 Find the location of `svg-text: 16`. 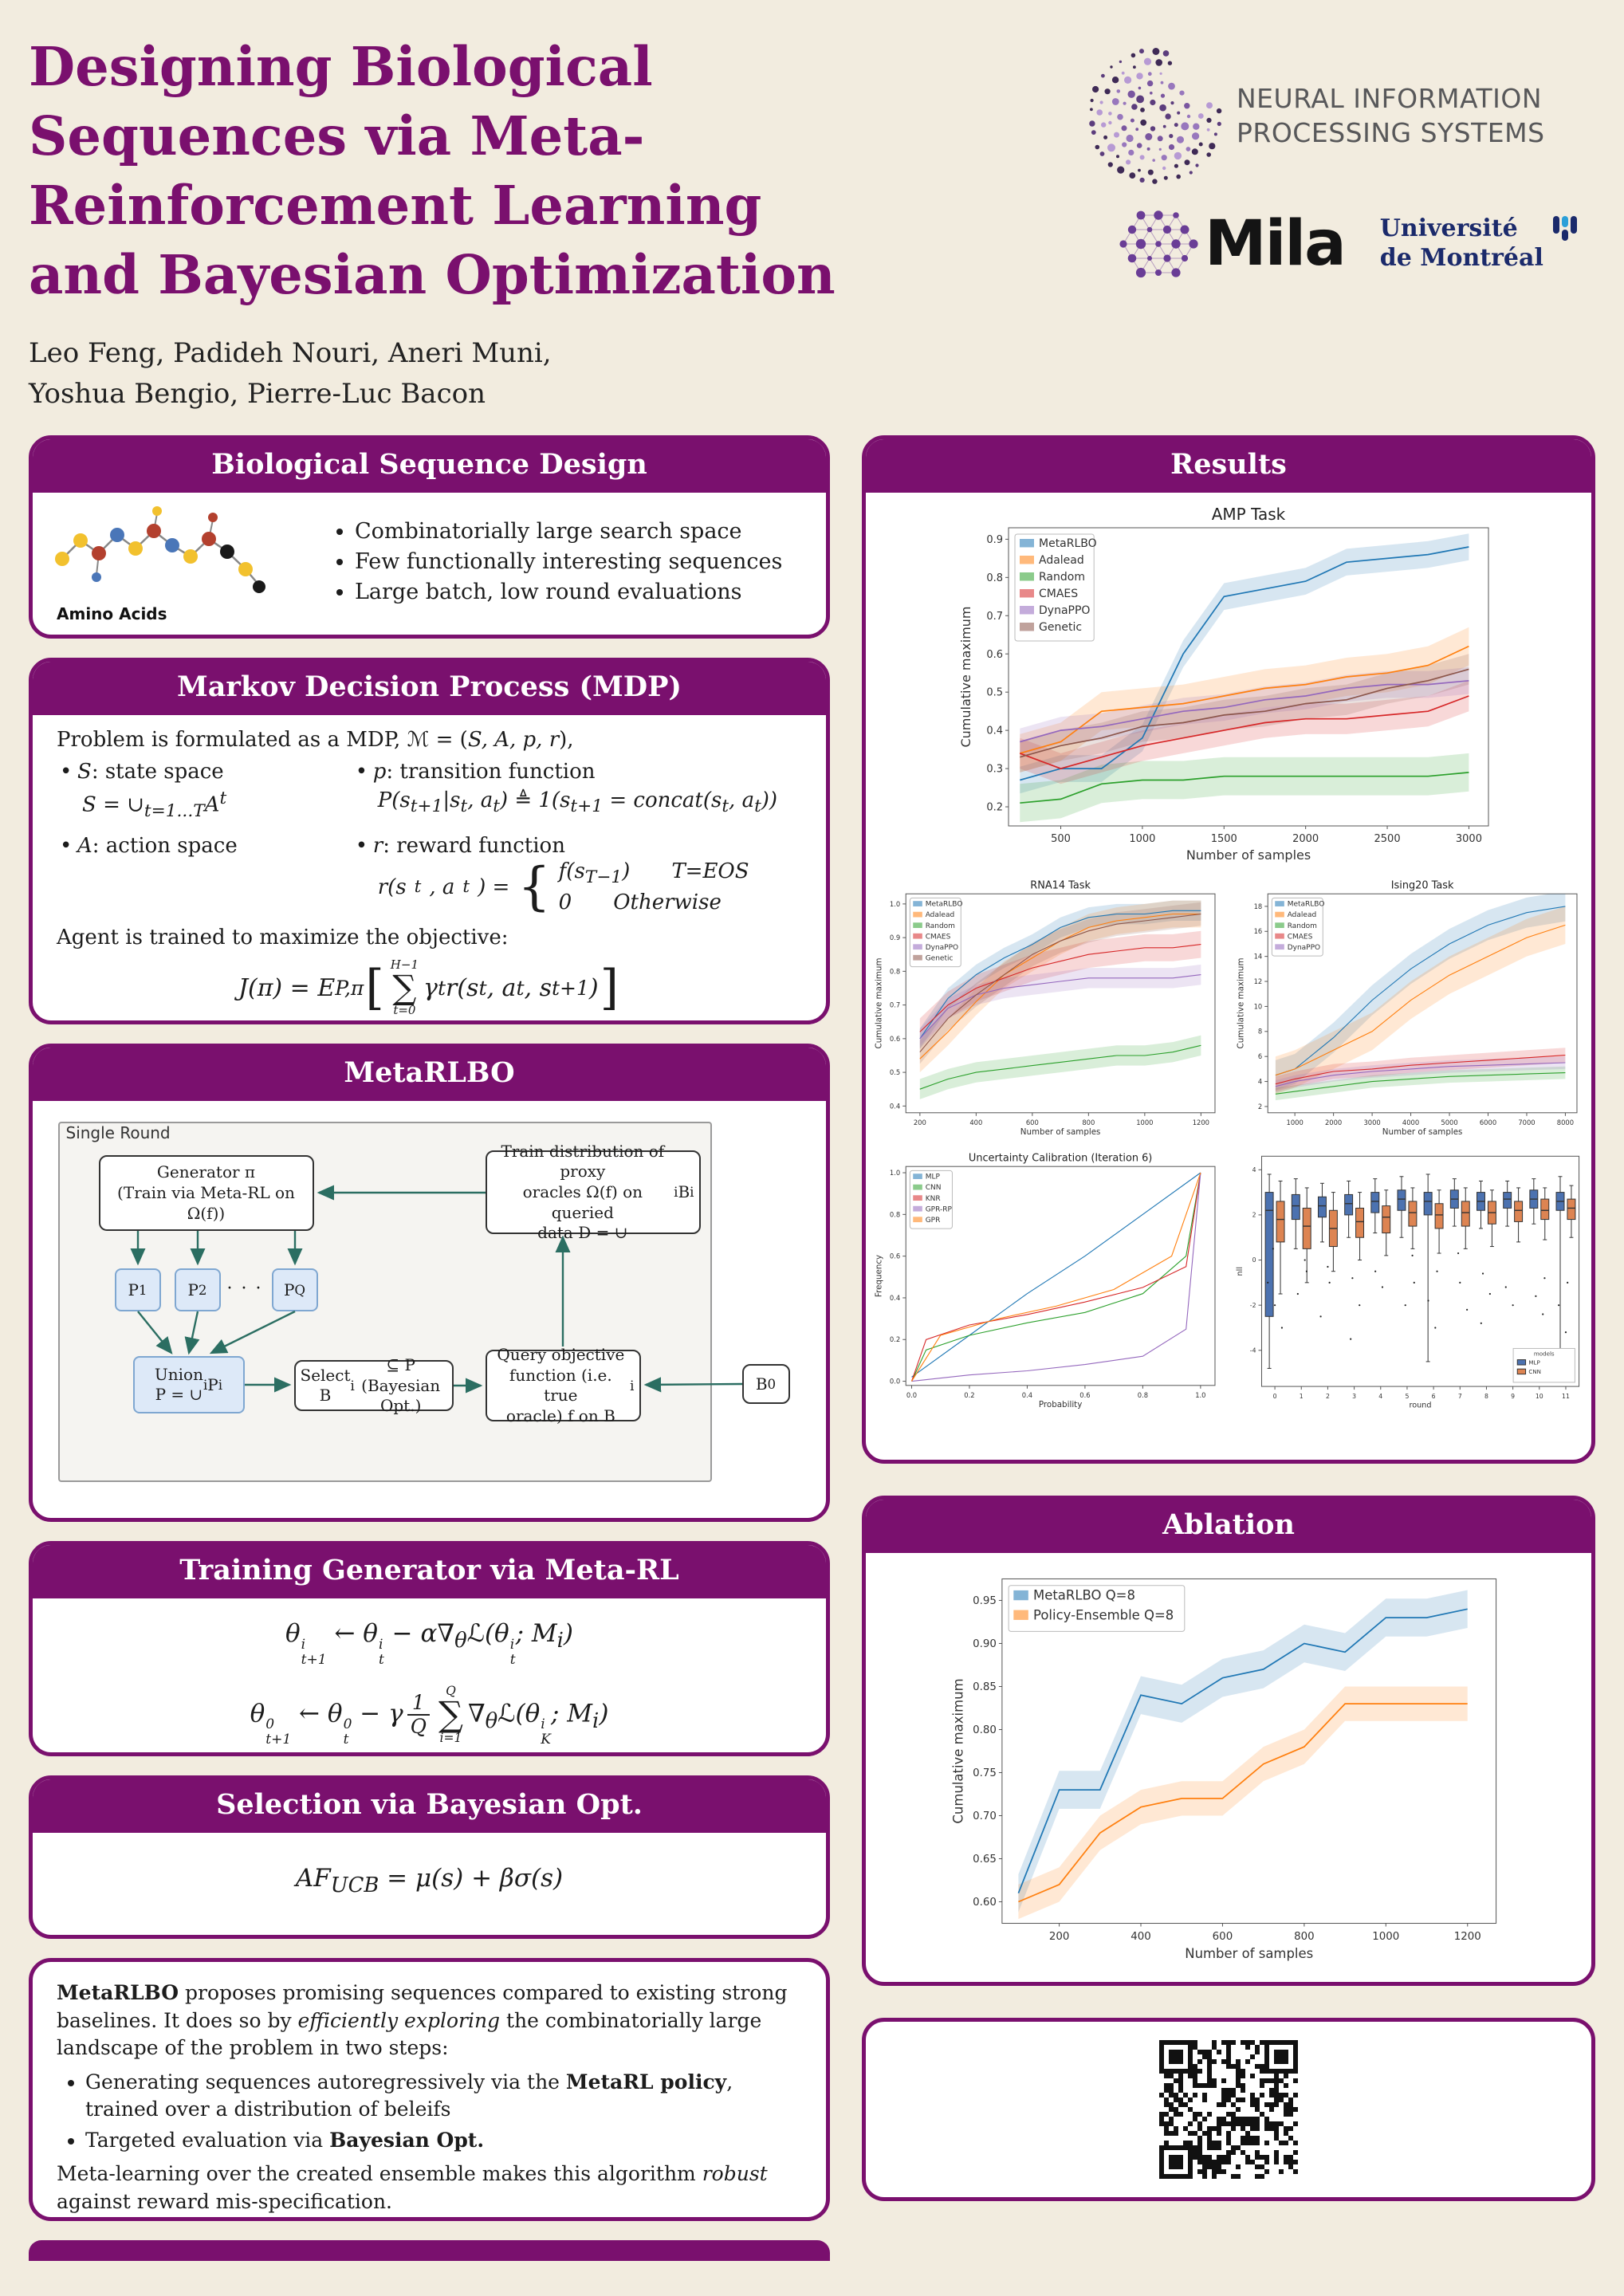

svg-text: 16 is located at coordinates (1259, 932).